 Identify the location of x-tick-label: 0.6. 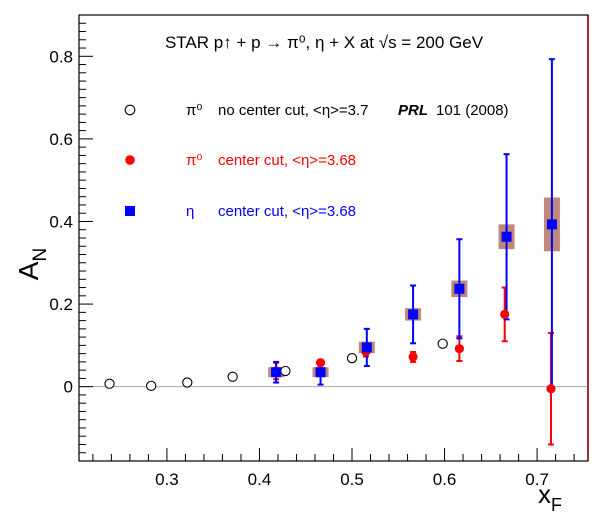
(445, 479).